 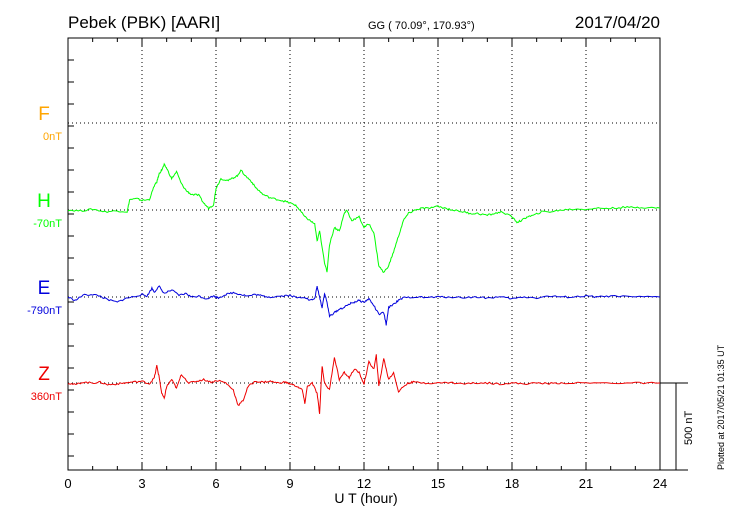 I want to click on date-label: 2017/04/20, so click(x=617, y=22).